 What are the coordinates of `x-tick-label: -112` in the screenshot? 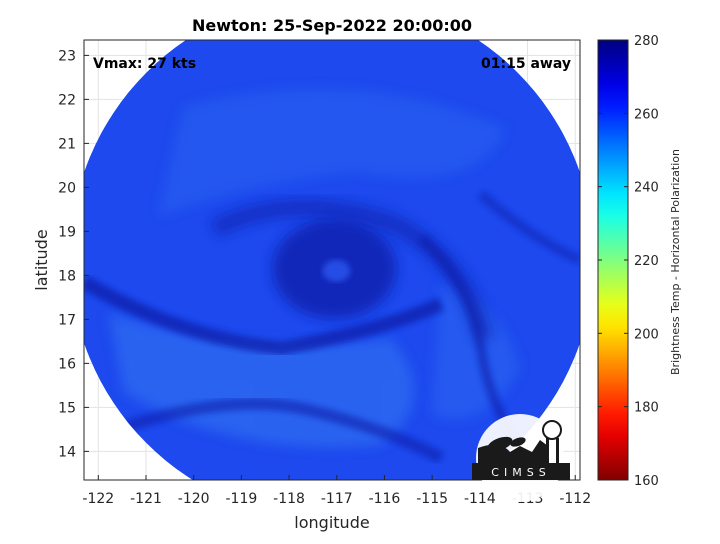 It's located at (575, 499).